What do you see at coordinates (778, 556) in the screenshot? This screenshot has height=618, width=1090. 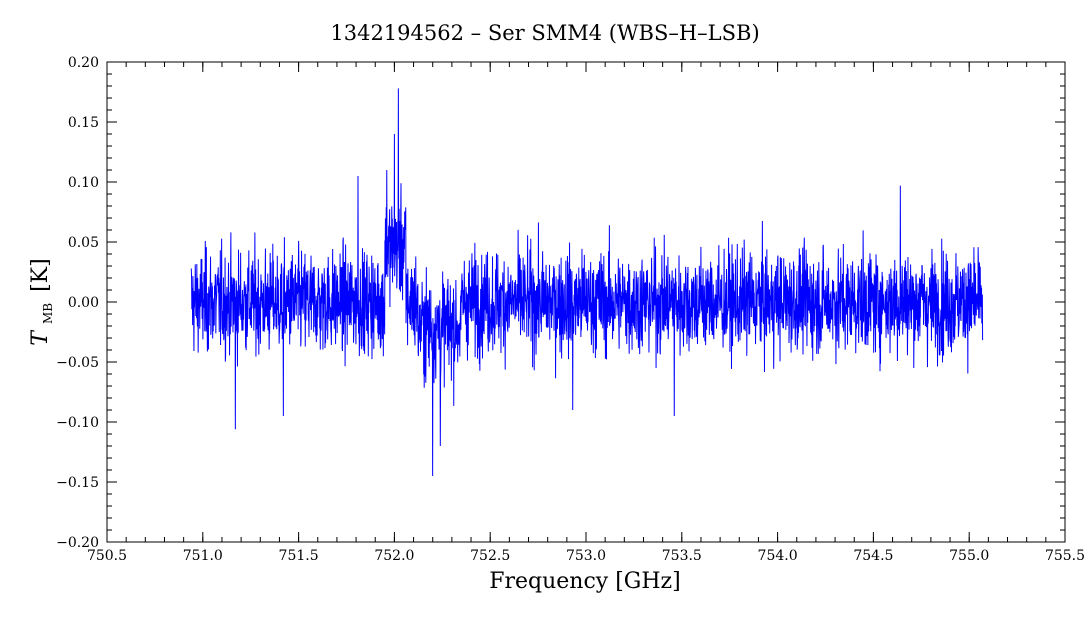 I see `x-tick-label: 754.0` at bounding box center [778, 556].